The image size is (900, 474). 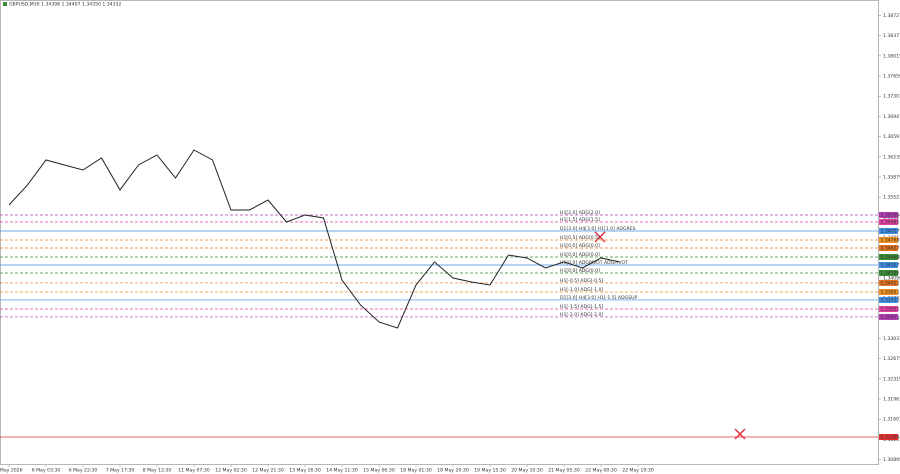 What do you see at coordinates (83, 471) in the screenshot?
I see `x-tick-label: 6 May 22:30` at bounding box center [83, 471].